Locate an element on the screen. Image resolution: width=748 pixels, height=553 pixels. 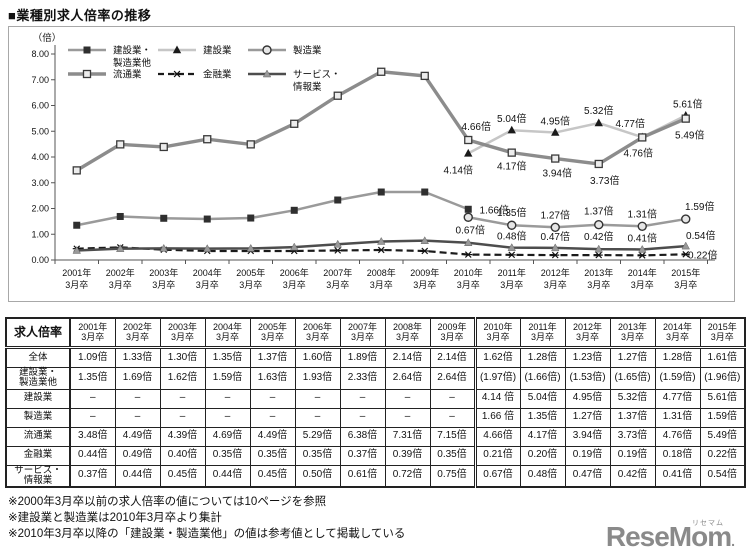
resemom-logo: リセマム ReseMom. is located at coordinates (670, 535).